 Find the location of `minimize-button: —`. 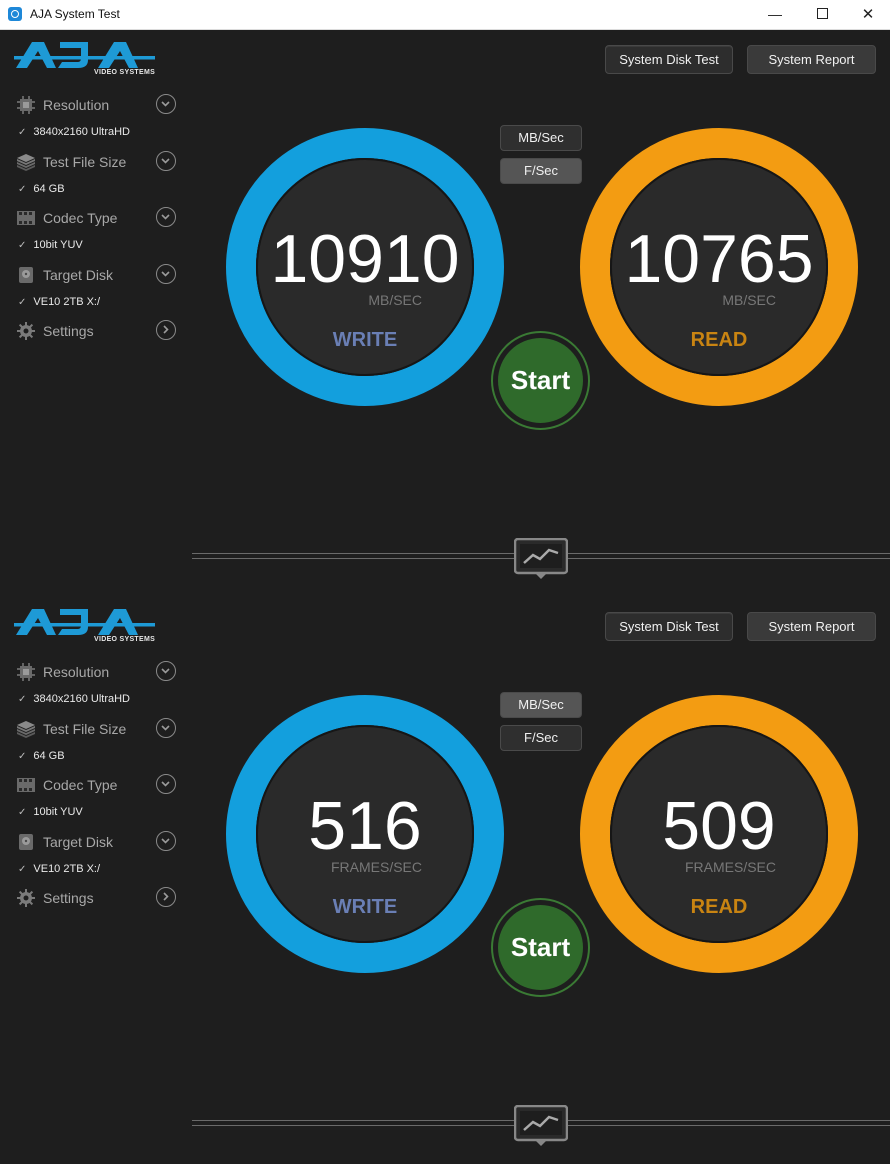

minimize-button: — is located at coordinates (775, 14).